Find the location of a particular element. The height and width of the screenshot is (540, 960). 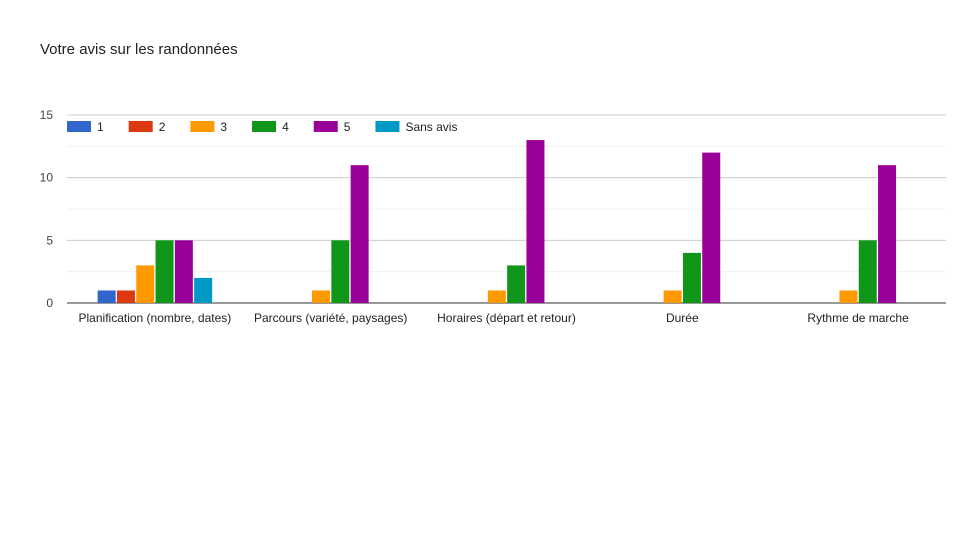

y-tick-label: 15 is located at coordinates (47, 115).